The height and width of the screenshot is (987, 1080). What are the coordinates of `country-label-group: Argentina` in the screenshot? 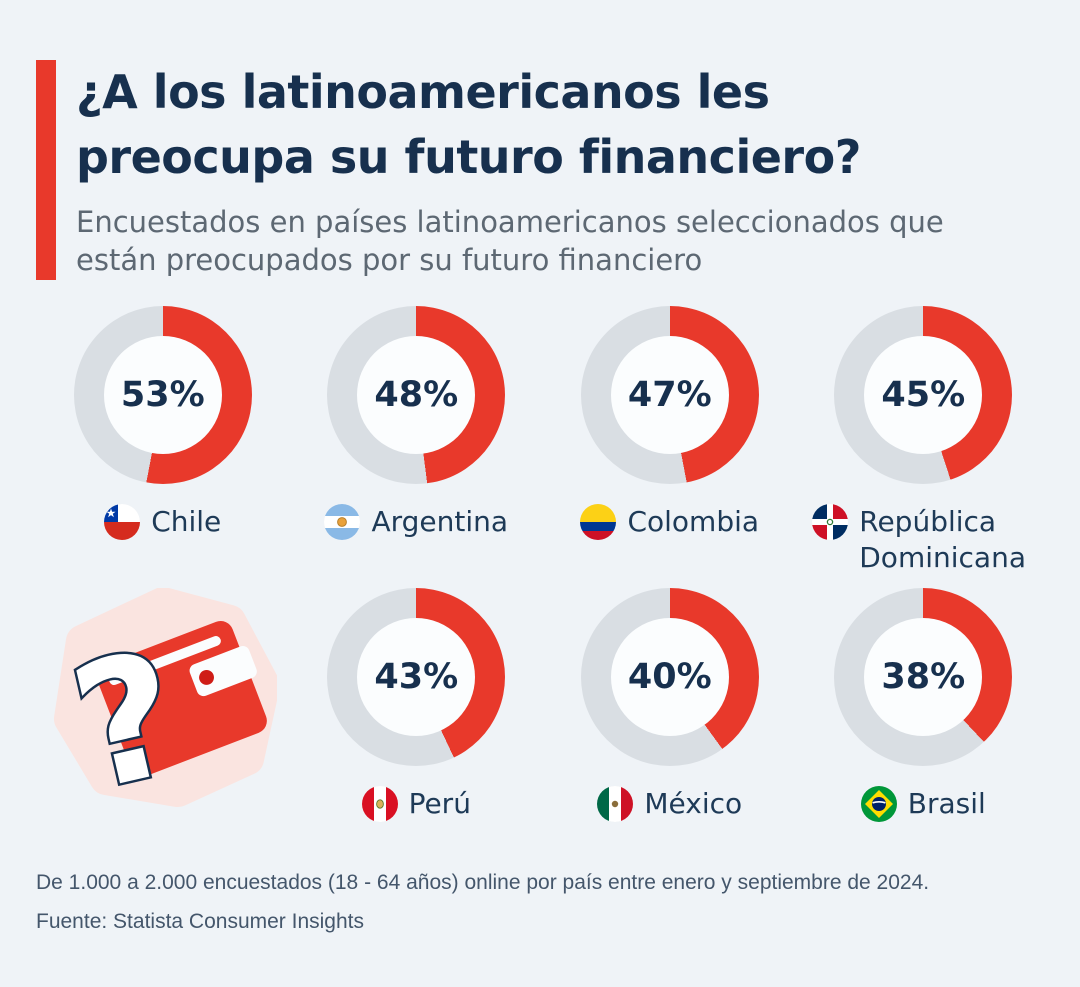 It's located at (416, 522).